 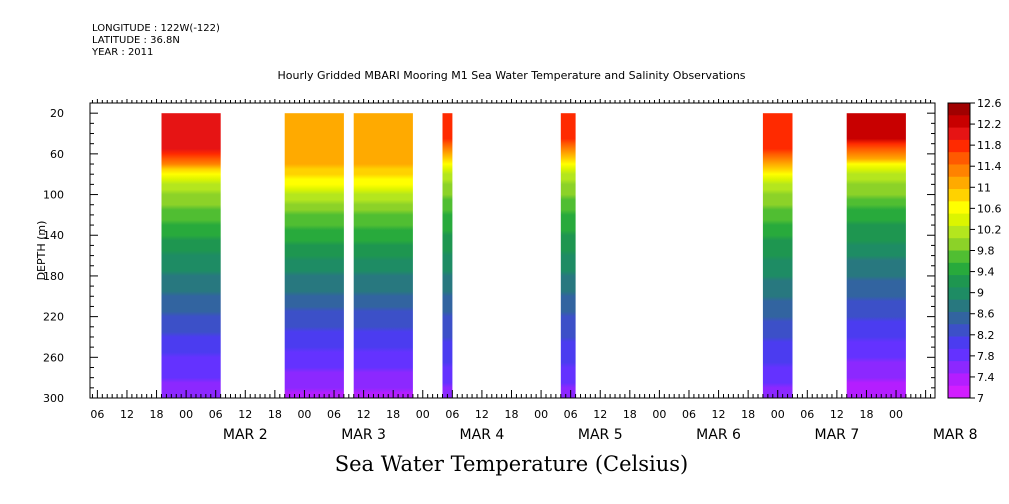 What do you see at coordinates (989, 124) in the screenshot?
I see `colorbar-label: 12.2` at bounding box center [989, 124].